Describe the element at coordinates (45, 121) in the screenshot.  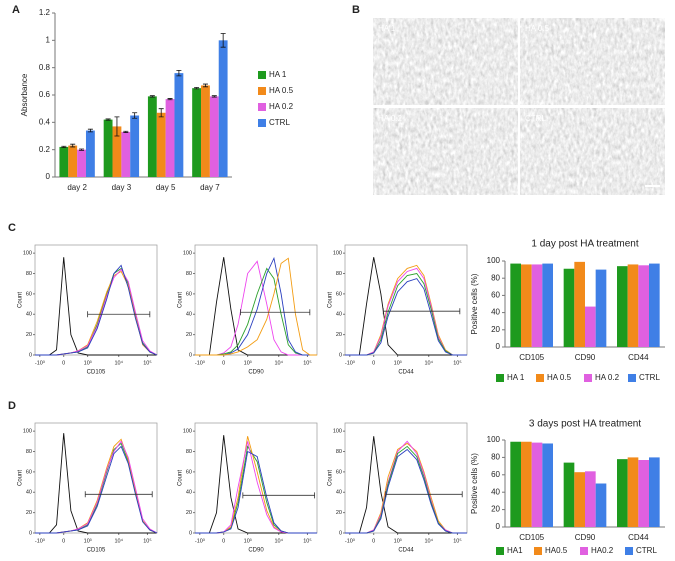
I see `y-tick-label: 0.4` at that location.